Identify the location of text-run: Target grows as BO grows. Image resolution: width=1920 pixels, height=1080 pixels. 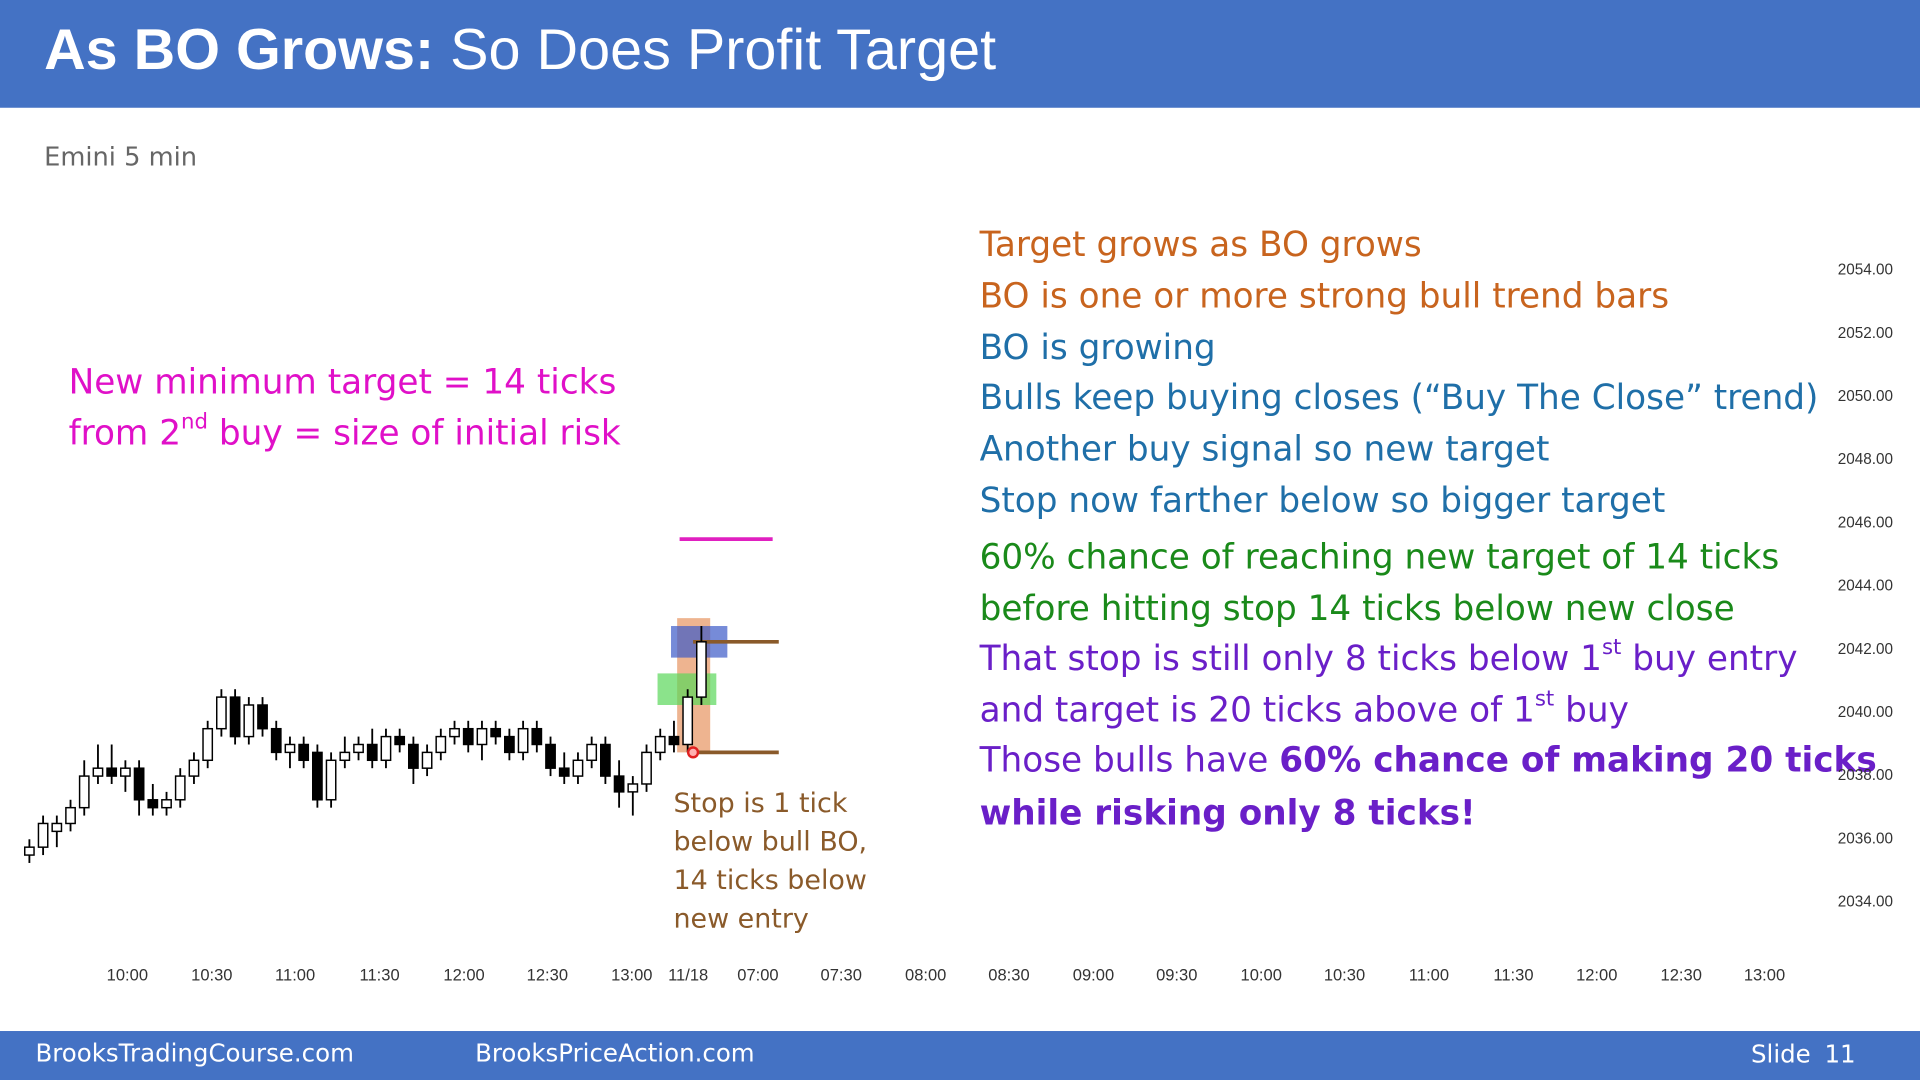
(1200, 245).